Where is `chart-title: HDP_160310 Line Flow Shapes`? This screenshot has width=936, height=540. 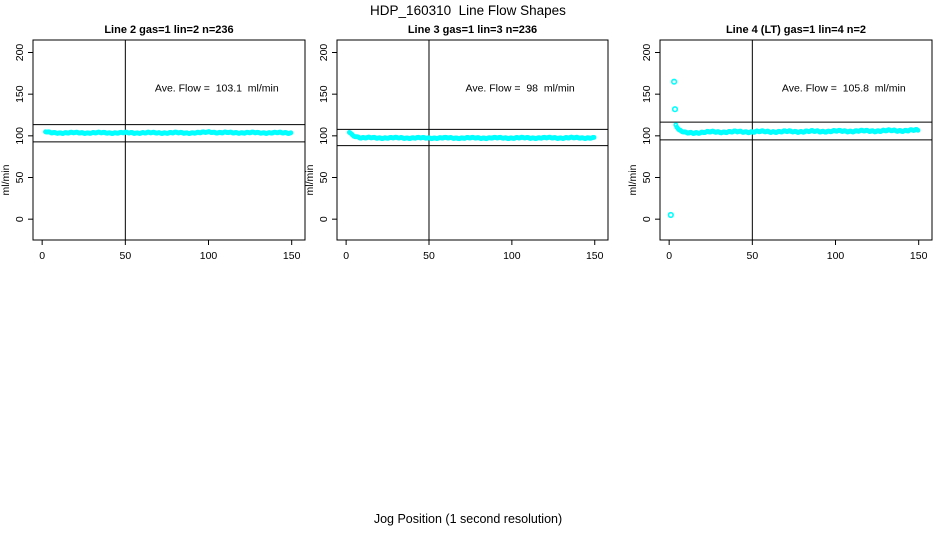
chart-title: HDP_160310 Line Flow Shapes is located at coordinates (468, 10).